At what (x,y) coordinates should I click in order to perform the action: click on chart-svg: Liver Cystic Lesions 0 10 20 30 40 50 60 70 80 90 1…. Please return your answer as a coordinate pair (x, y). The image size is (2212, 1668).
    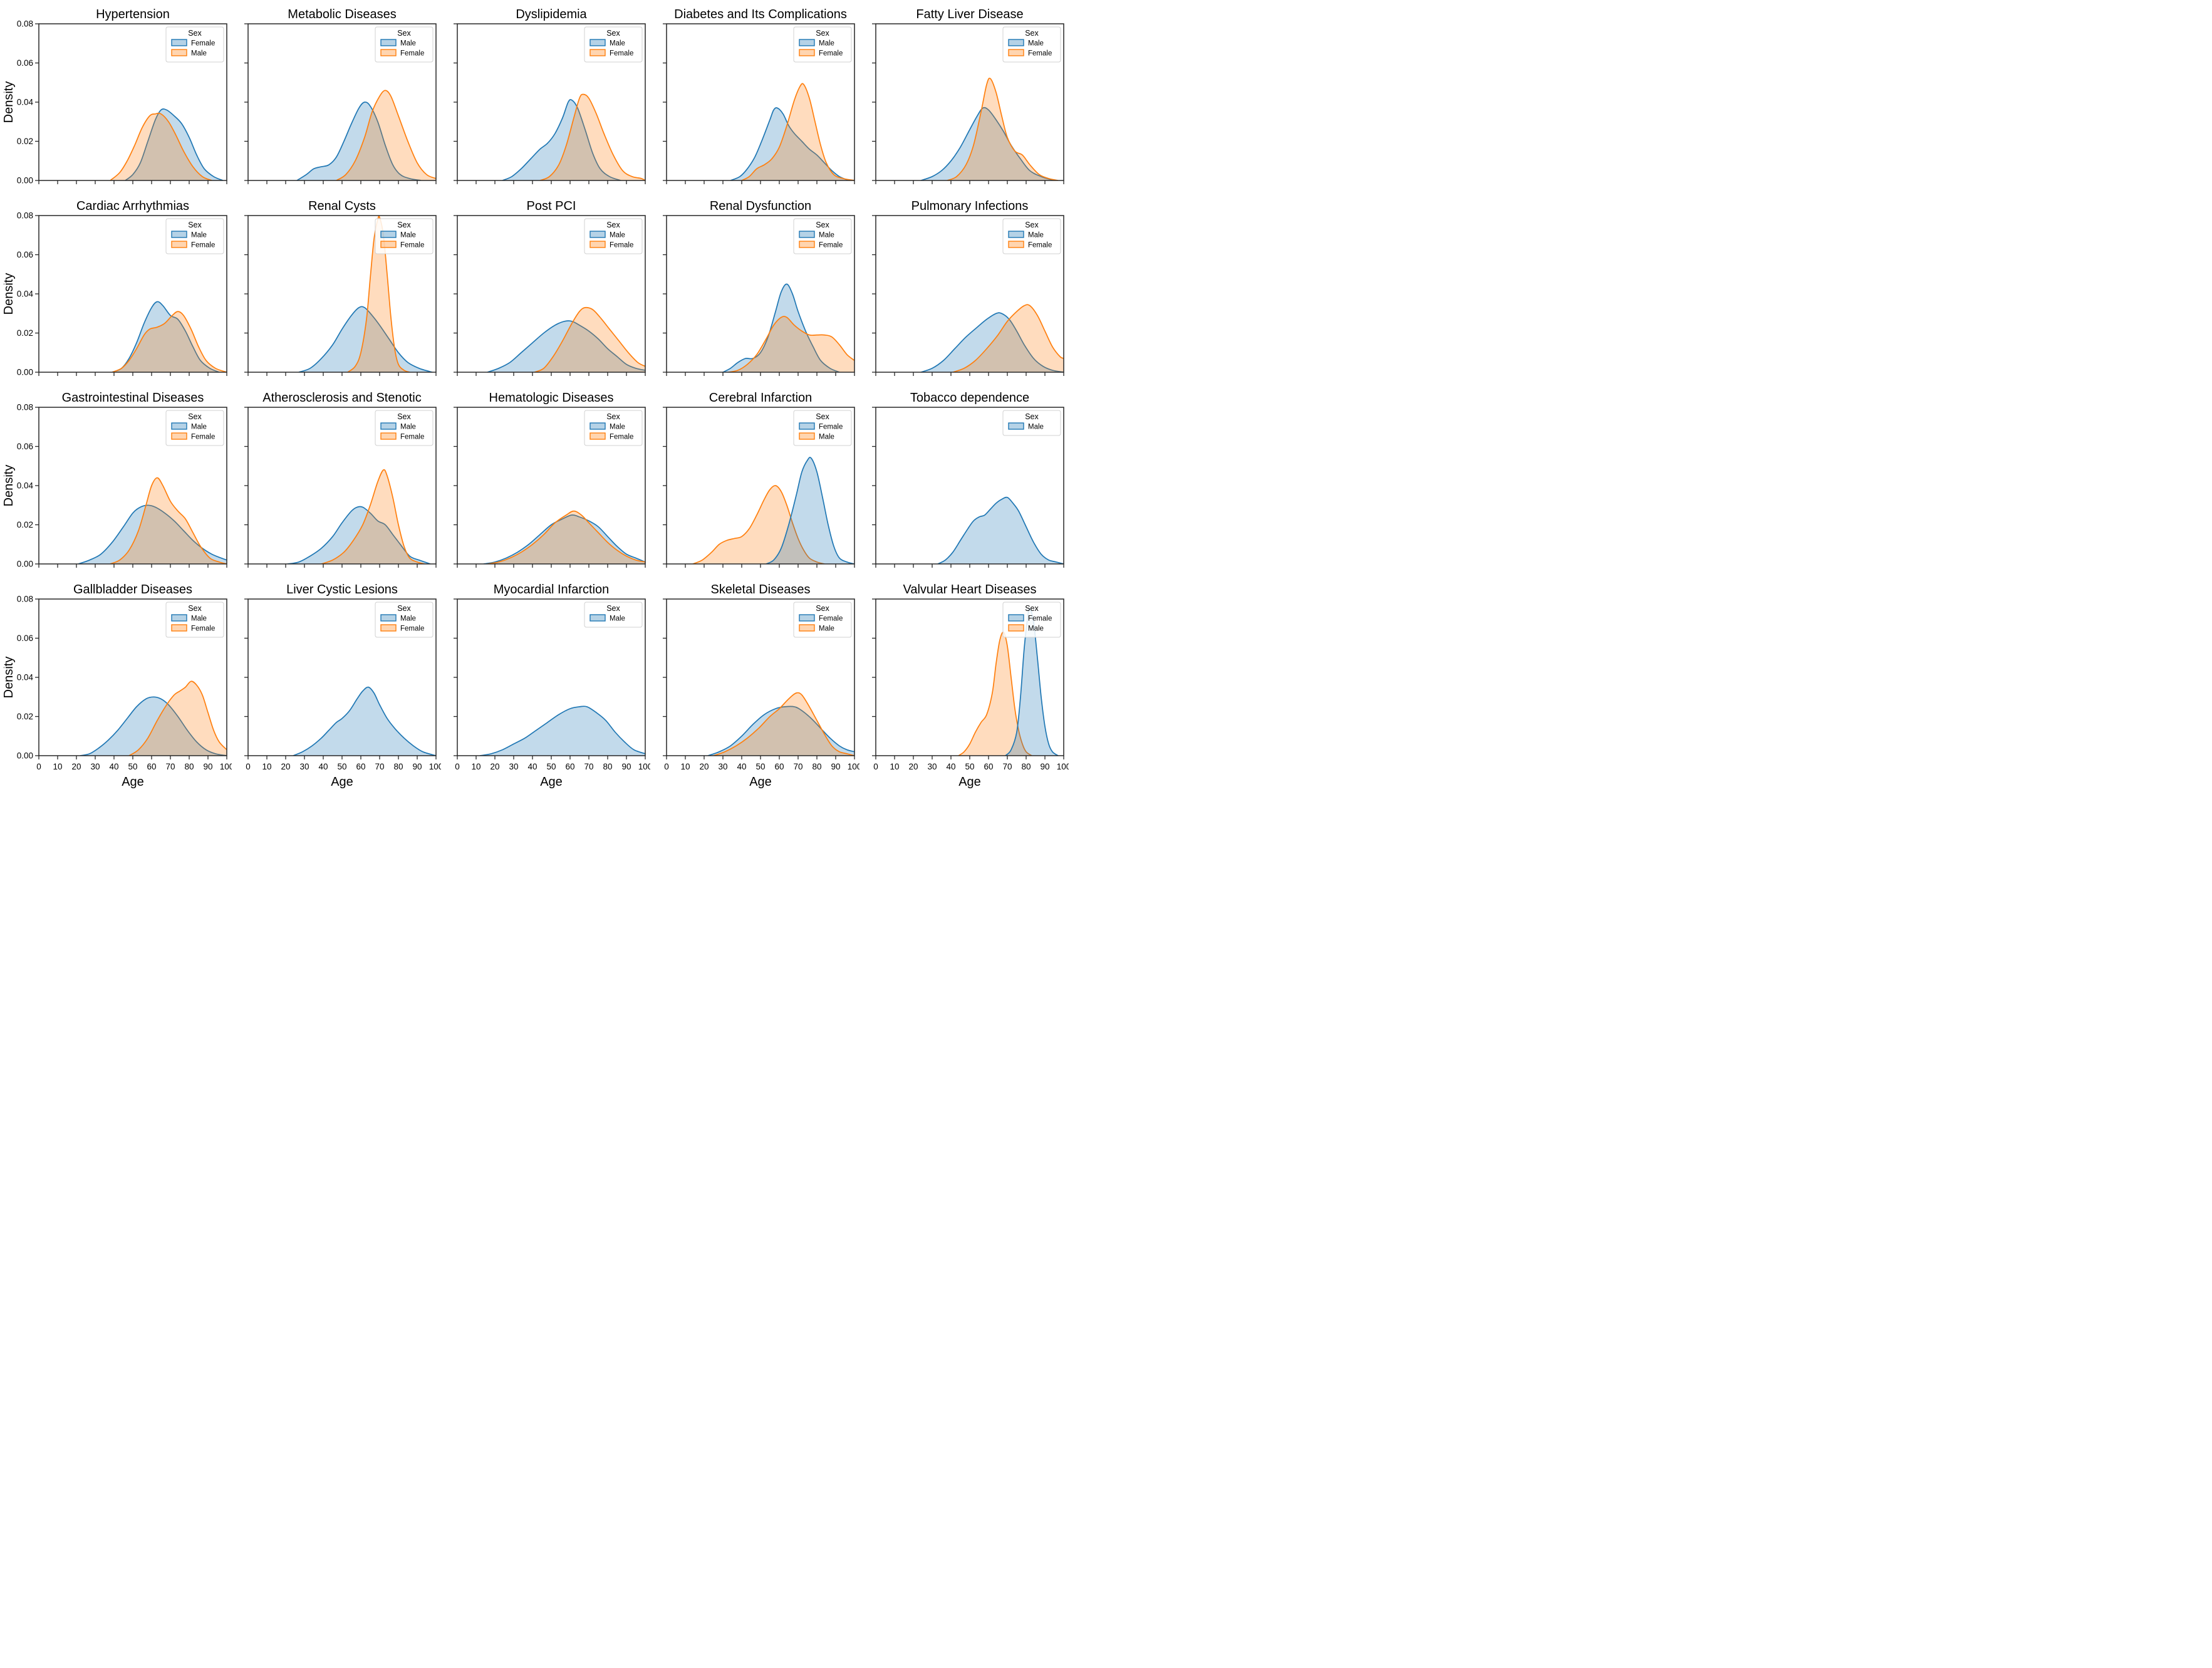
    Looking at the image, I should click on (342, 686).